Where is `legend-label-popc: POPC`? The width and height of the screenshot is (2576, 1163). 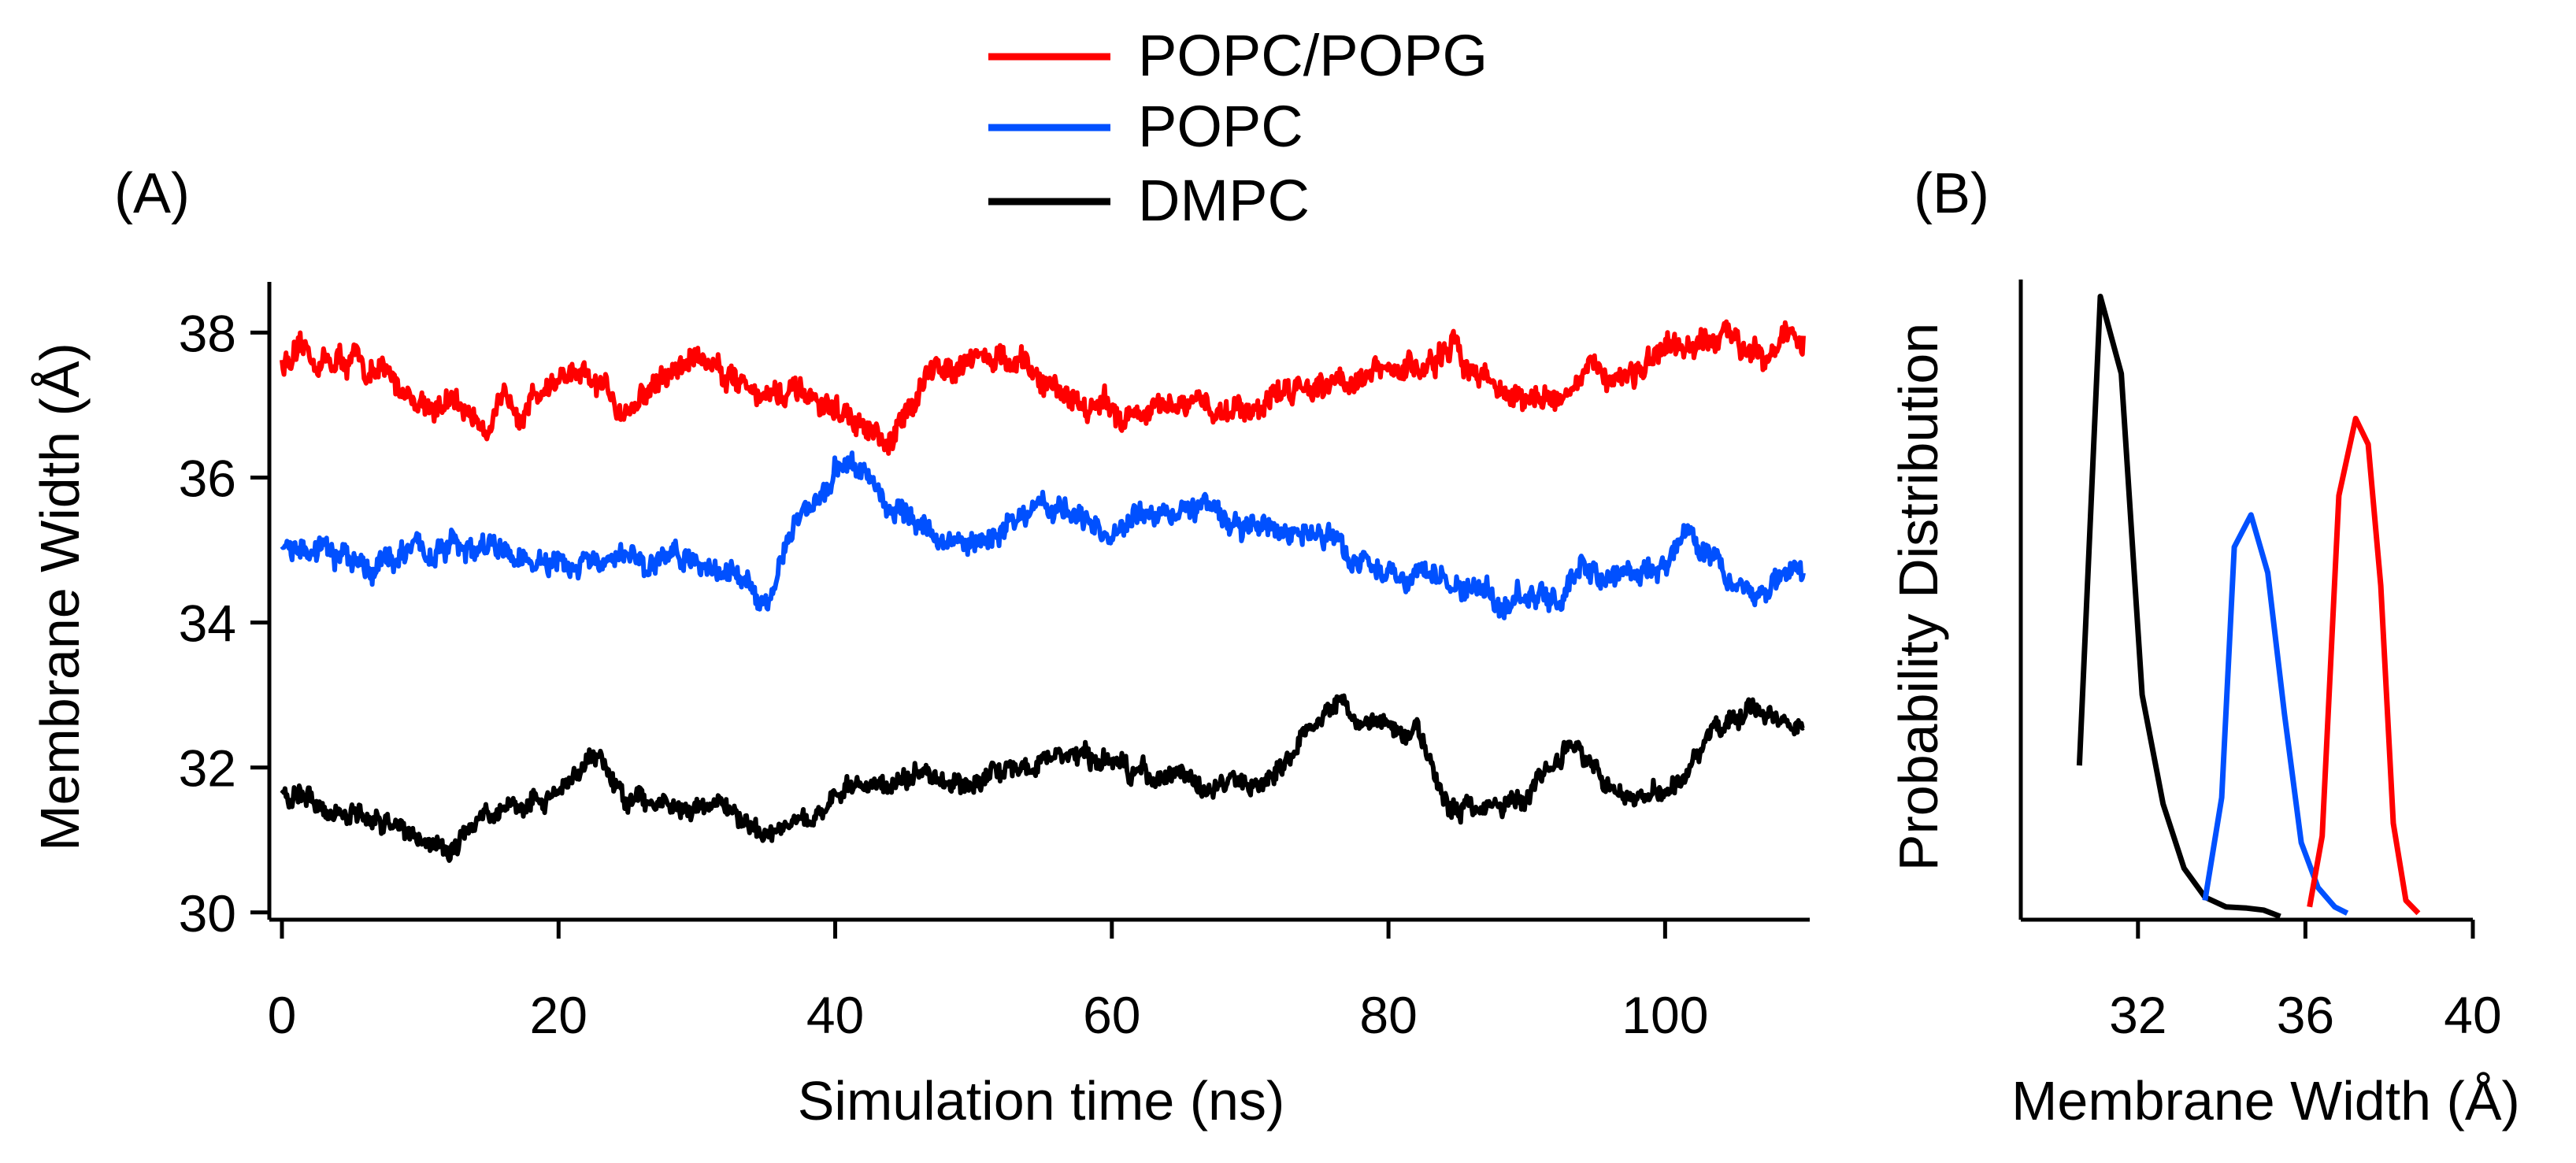
legend-label-popc: POPC is located at coordinates (1220, 127).